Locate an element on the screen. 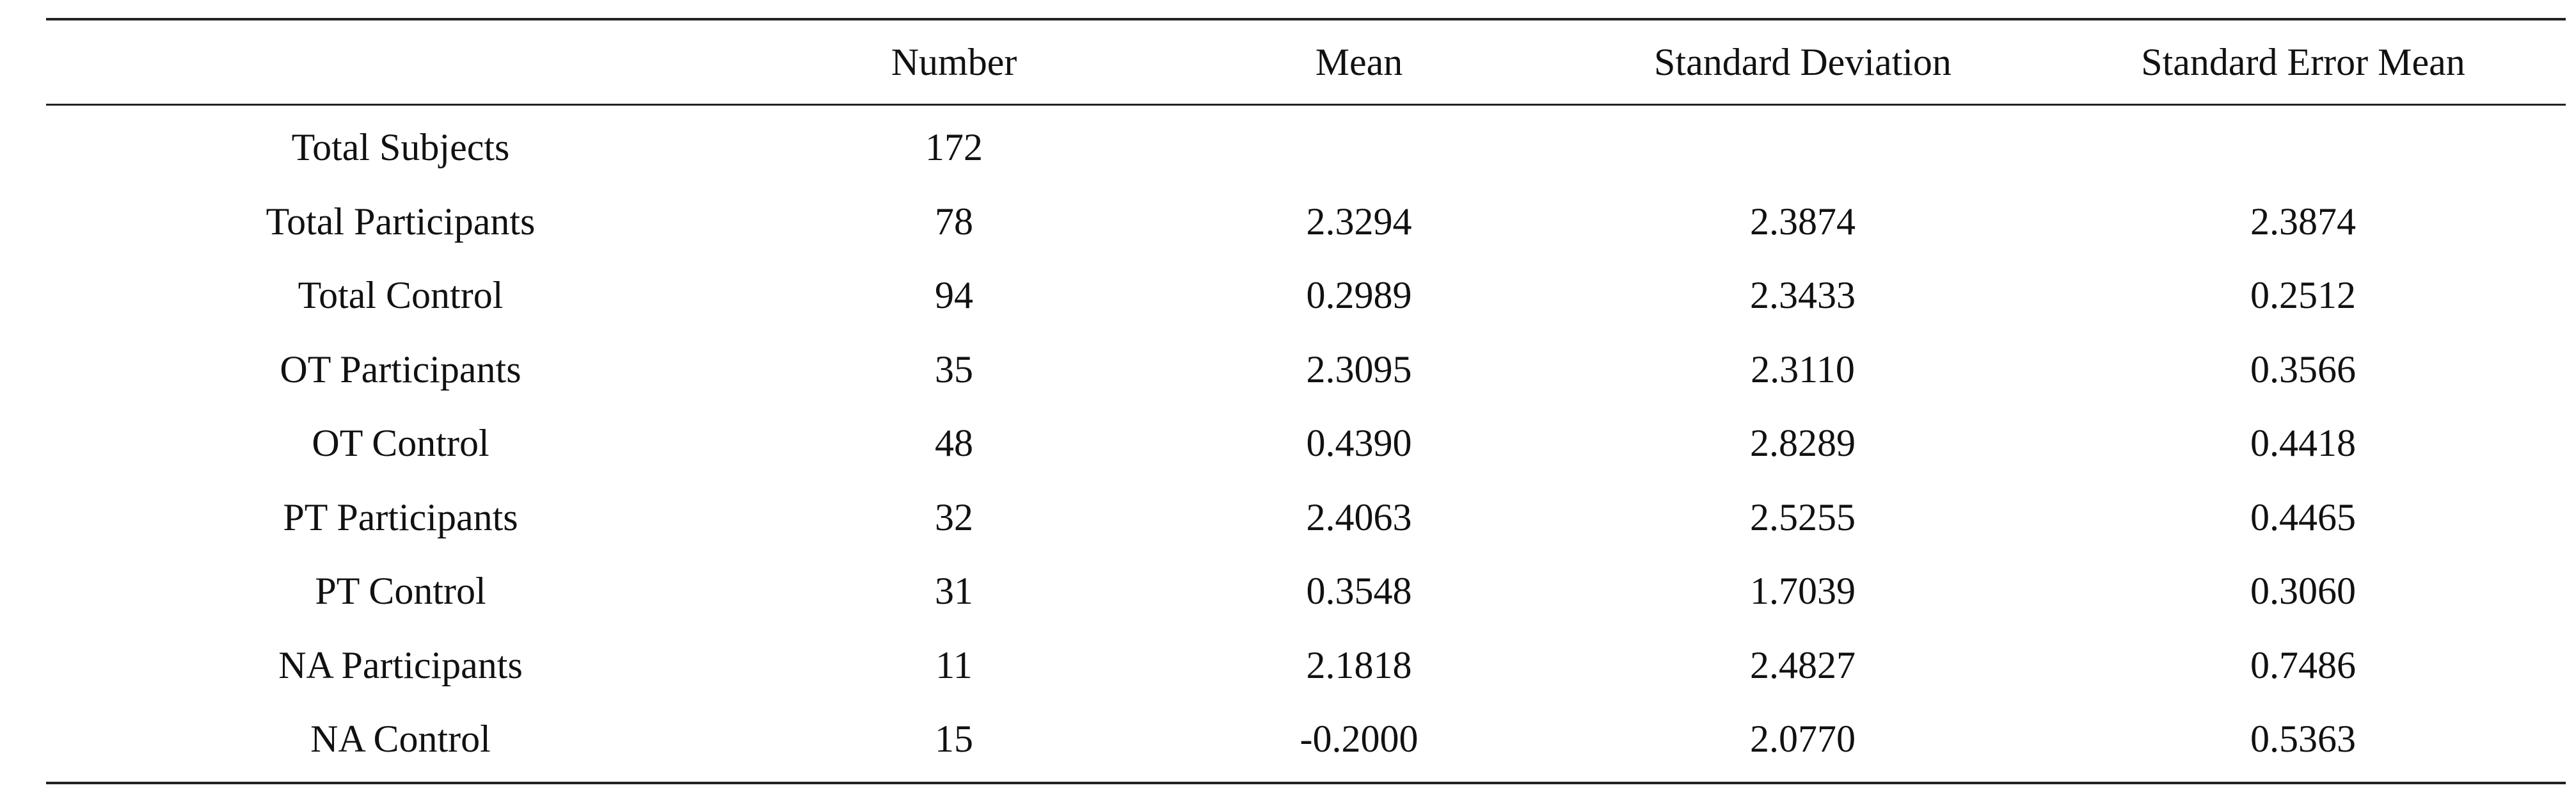 Image resolution: width=2576 pixels, height=799 pixels. table-row: PT Participants 32 2.4063 2.5255 0.4465 is located at coordinates (1306, 518).